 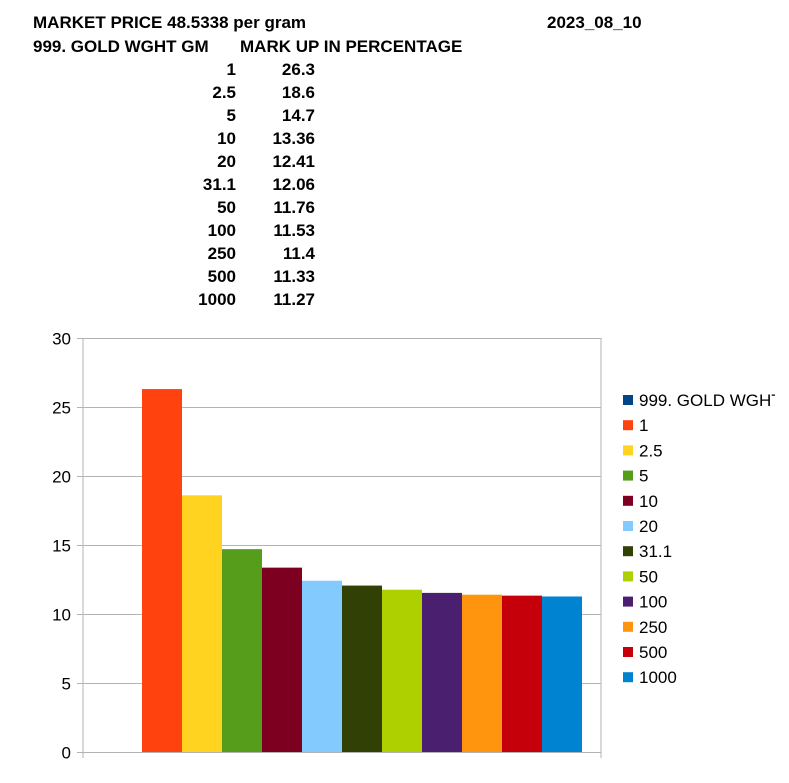 What do you see at coordinates (61, 477) in the screenshot?
I see `y-tick-label: 20` at bounding box center [61, 477].